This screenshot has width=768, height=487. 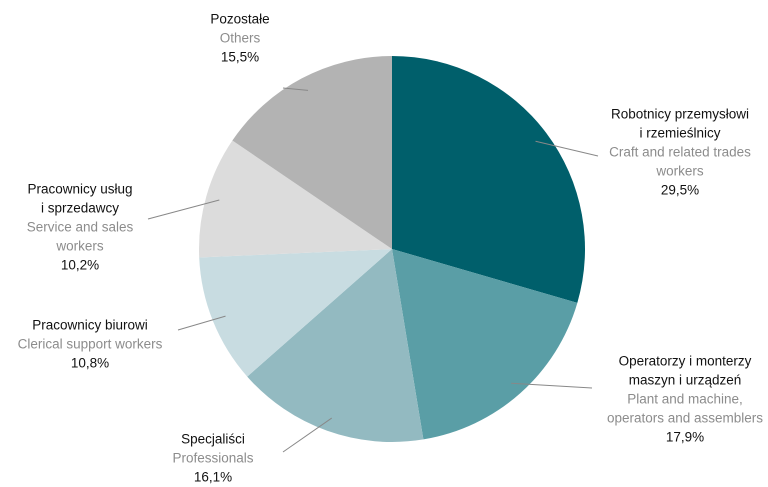 I want to click on label-pl: i rzemieślnicy, so click(x=679, y=133).